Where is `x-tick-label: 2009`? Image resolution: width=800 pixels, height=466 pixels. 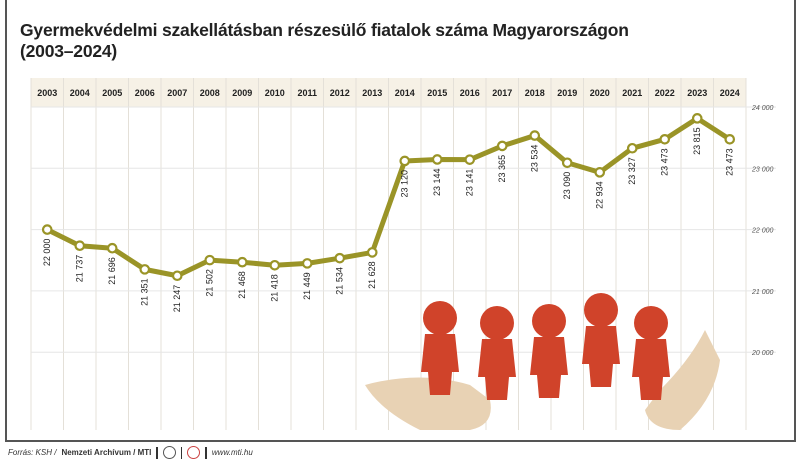 x-tick-label: 2009 is located at coordinates (242, 93).